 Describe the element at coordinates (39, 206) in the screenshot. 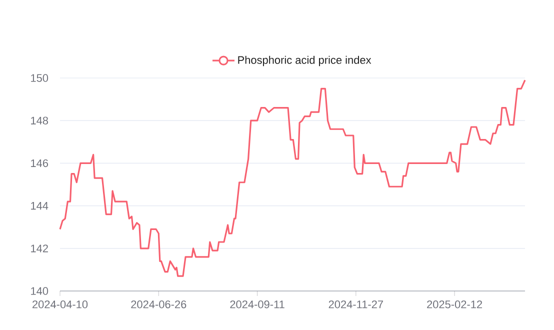

I see `y-tick-label: 144` at that location.